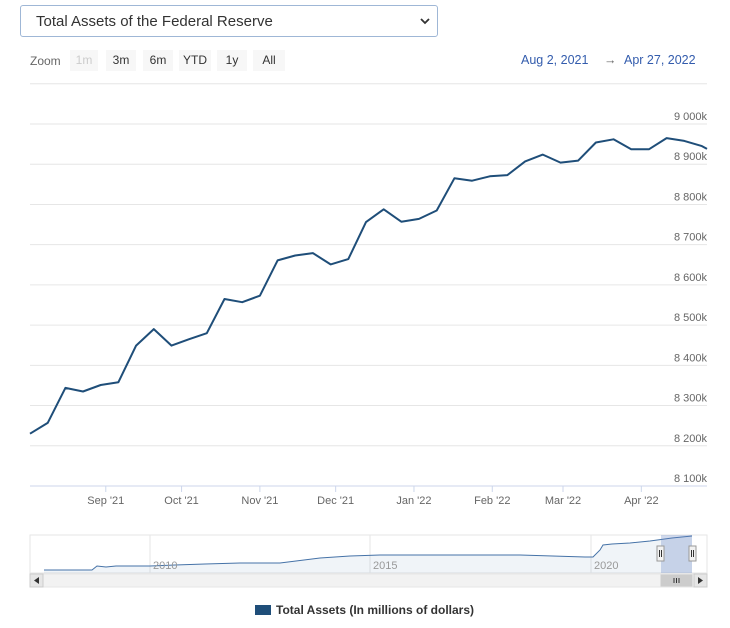 This screenshot has width=730, height=628. I want to click on x-tick-label: Jan '22, so click(413, 501).